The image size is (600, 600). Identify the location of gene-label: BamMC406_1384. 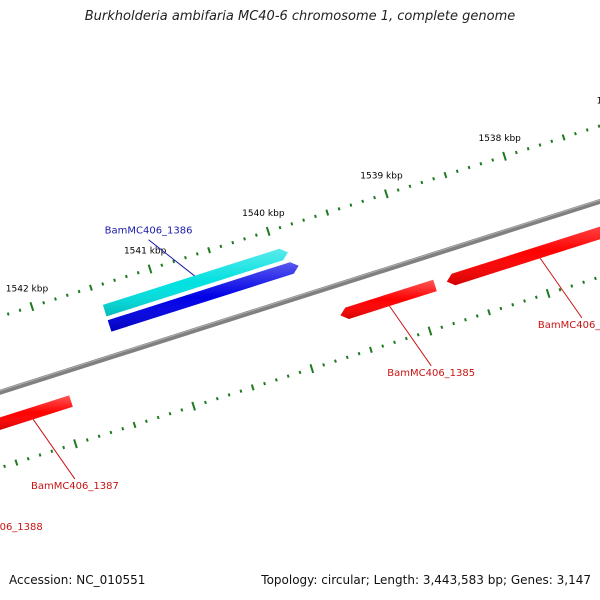
(569, 325).